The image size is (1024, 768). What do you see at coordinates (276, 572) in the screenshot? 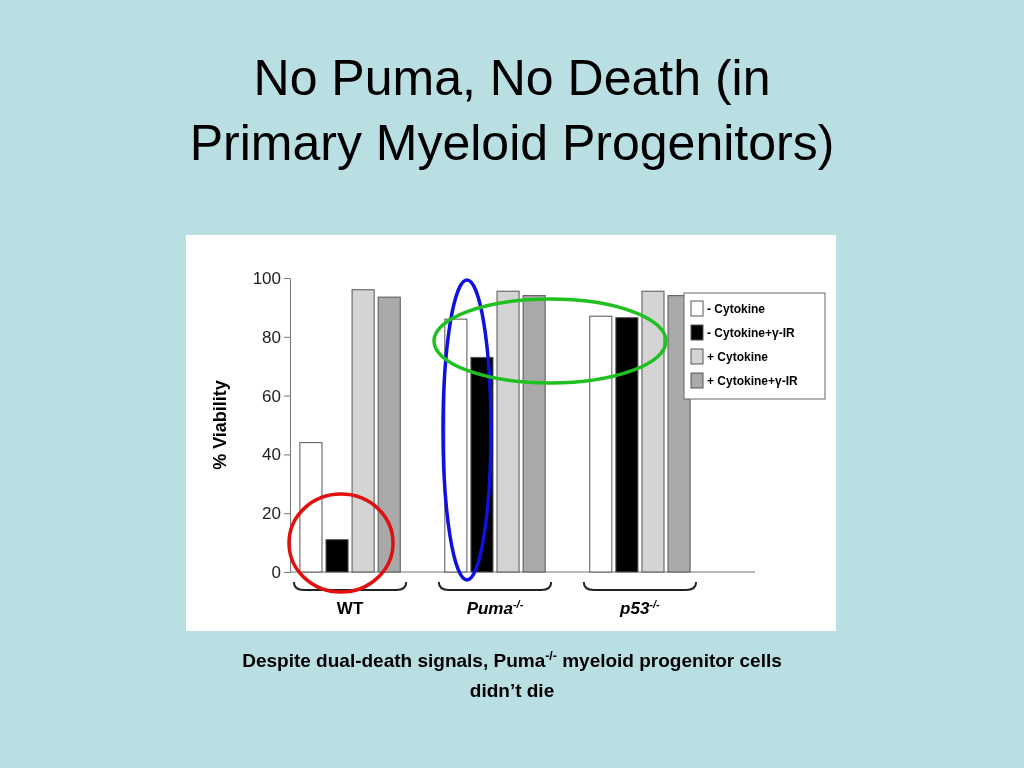
I see `y-tick-label: 0` at bounding box center [276, 572].